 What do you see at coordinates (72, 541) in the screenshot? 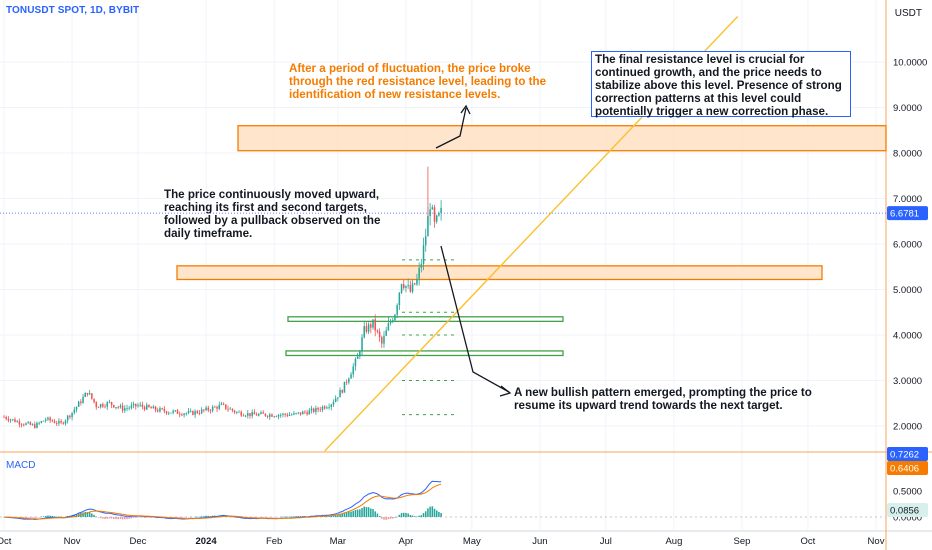
I see `time-tick-label: Nov` at bounding box center [72, 541].